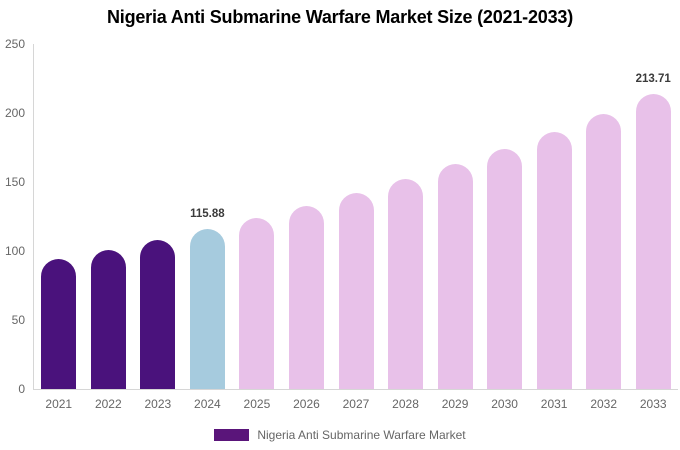  I want to click on bar-2027, so click(356, 291).